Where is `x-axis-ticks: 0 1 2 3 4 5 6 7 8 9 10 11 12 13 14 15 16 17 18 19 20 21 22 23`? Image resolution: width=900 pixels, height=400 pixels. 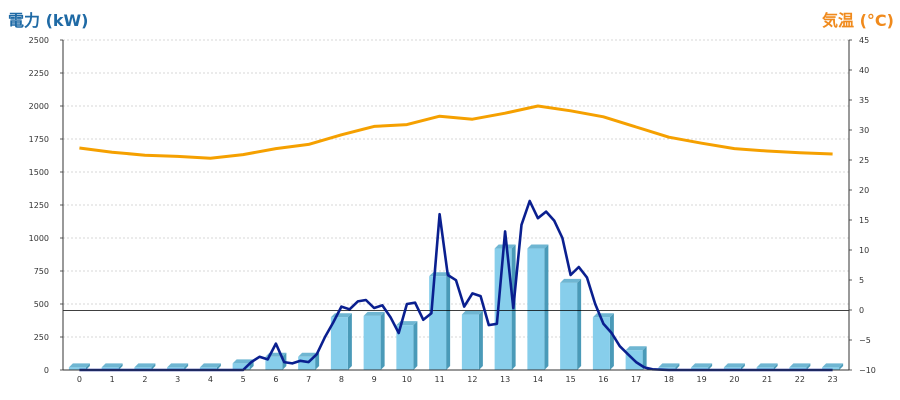 x-axis-ticks: 0 1 2 3 4 5 6 7 8 9 10 11 12 13 14 15 16 17 18 19 20 21 22 23 is located at coordinates (457, 379).